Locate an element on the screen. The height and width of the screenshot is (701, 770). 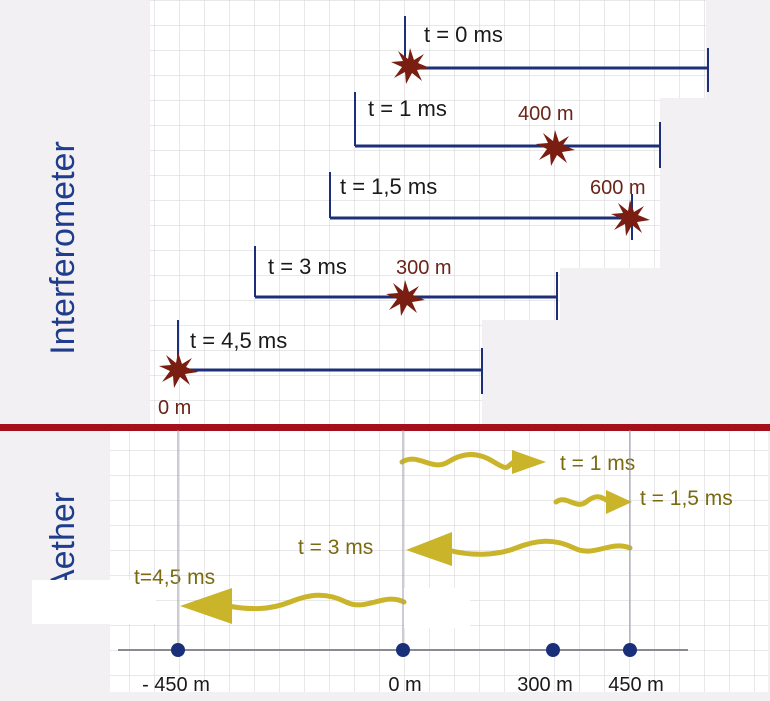
axis-label-minus-450: - 450 m is located at coordinates (176, 685).